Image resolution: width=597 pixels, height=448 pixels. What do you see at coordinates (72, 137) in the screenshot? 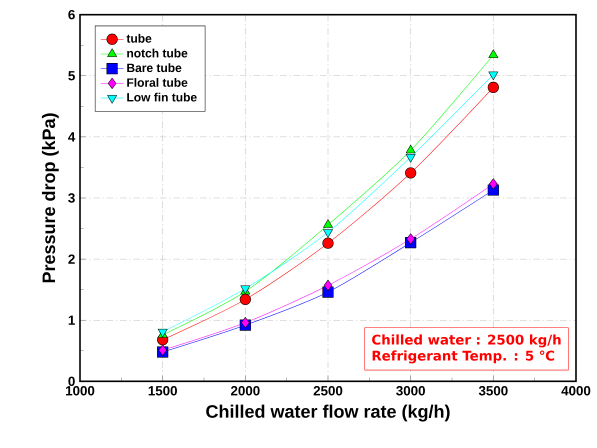
I see `y-tick-label: 4` at bounding box center [72, 137].